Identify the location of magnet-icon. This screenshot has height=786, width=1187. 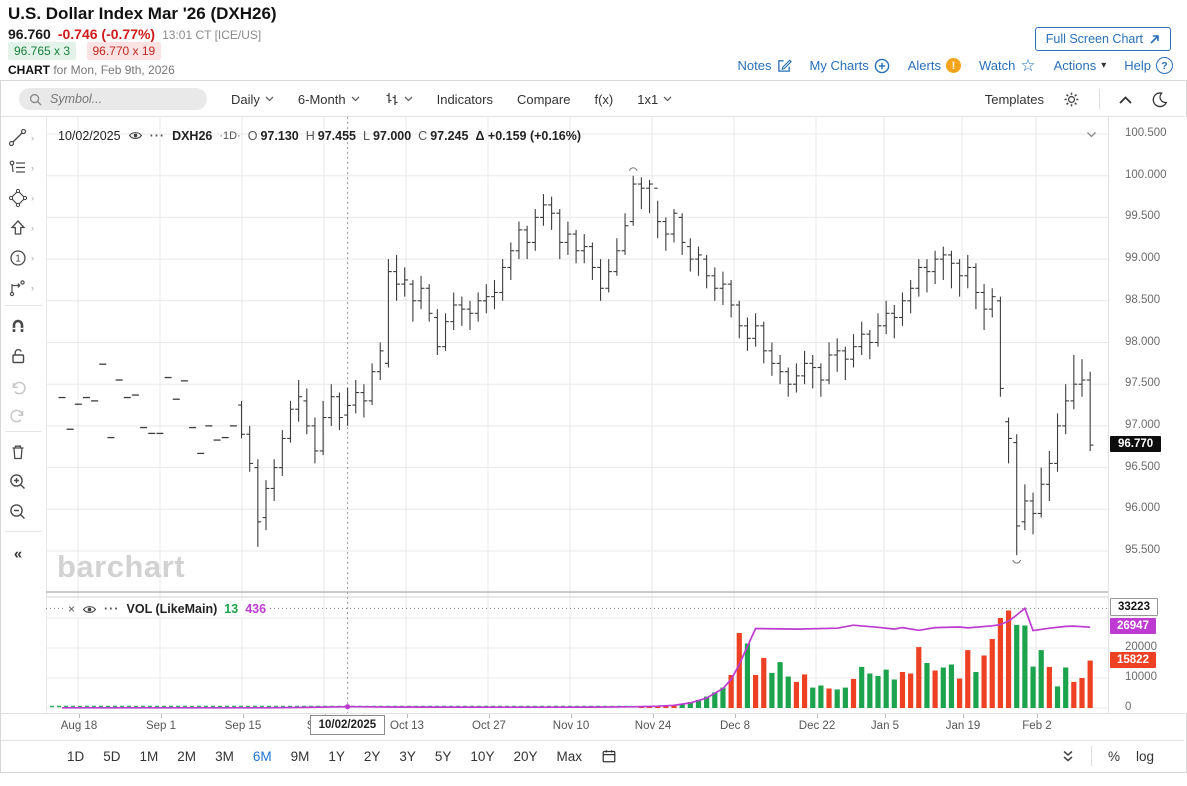
(18, 325).